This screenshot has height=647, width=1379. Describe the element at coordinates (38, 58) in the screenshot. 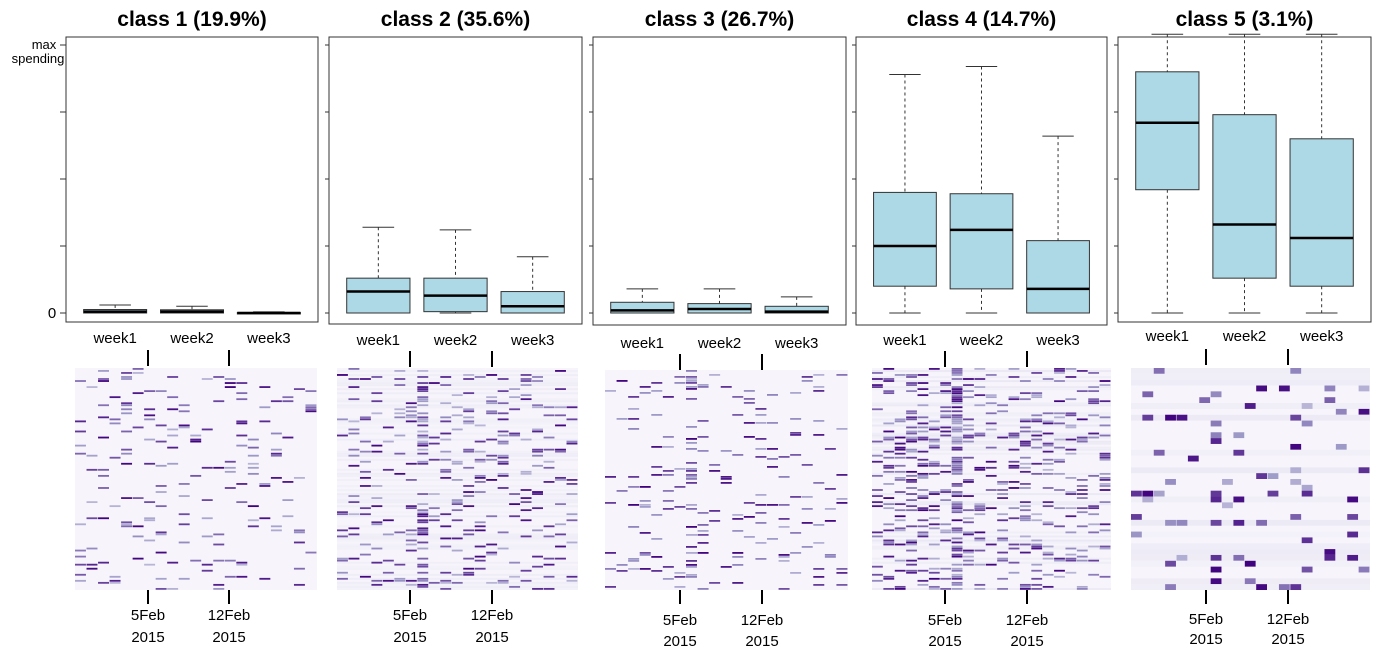

I see `y-axis-max-label-2: spending` at that location.